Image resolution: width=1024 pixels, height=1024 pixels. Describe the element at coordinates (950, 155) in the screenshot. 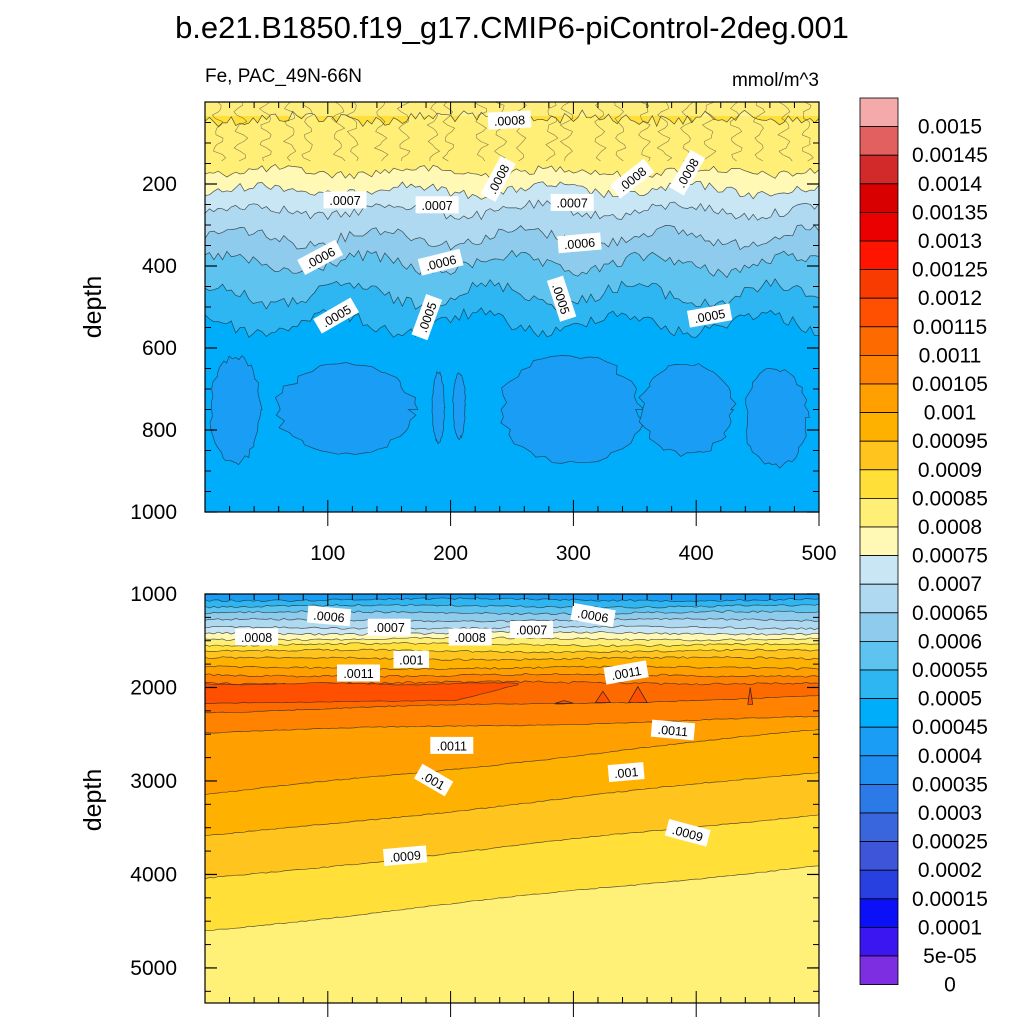

I see `colorbar-label: 0.00145` at that location.